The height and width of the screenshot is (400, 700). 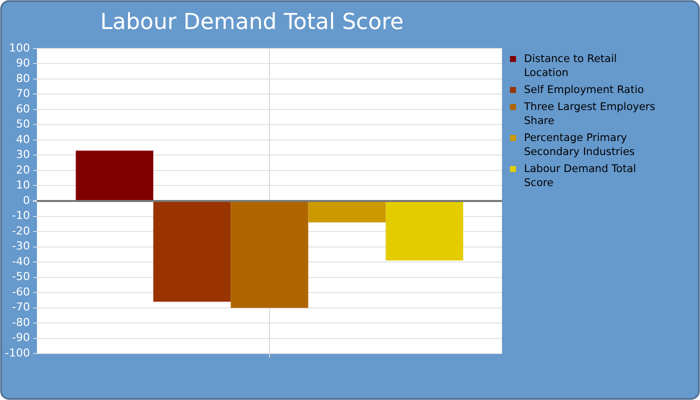 I want to click on y-tick-label: -20, so click(x=21, y=231).